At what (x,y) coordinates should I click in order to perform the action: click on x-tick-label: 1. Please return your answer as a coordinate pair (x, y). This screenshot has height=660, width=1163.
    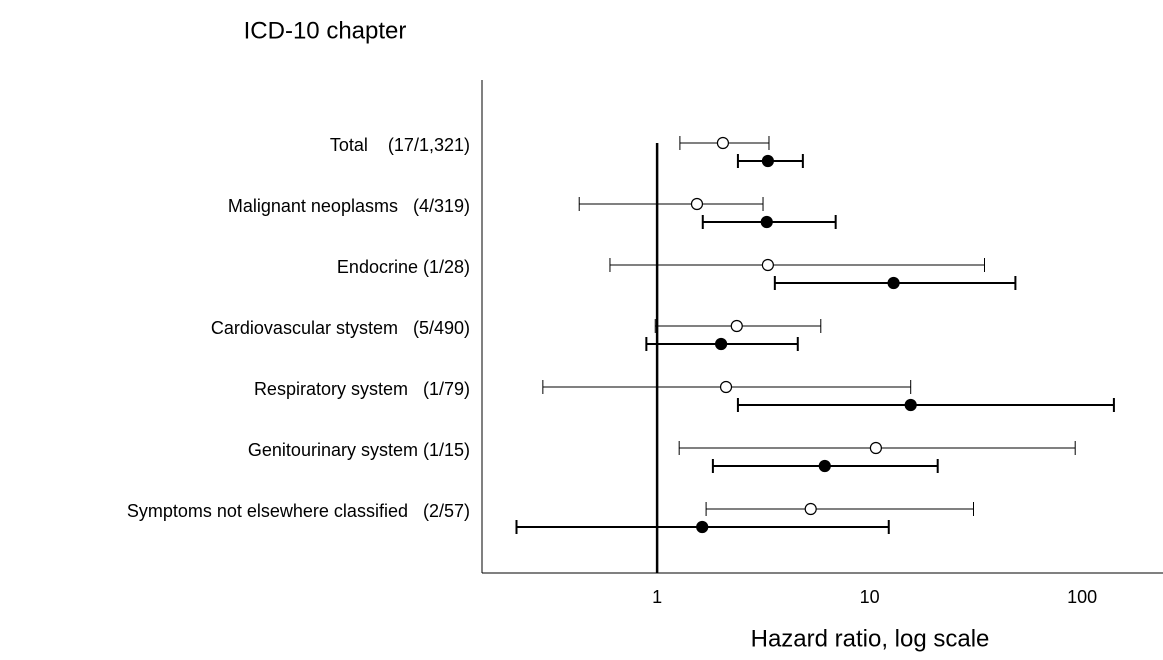
    Looking at the image, I should click on (657, 597).